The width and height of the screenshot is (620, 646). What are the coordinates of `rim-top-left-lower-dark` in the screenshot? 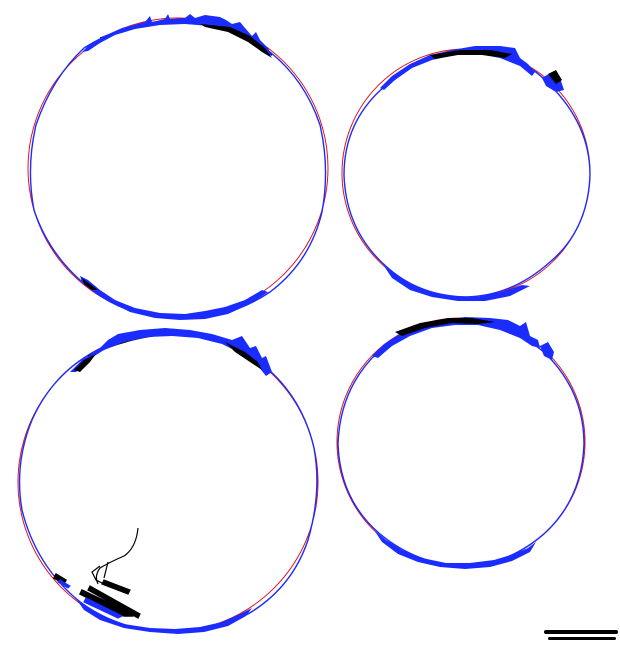 It's located at (90, 284).